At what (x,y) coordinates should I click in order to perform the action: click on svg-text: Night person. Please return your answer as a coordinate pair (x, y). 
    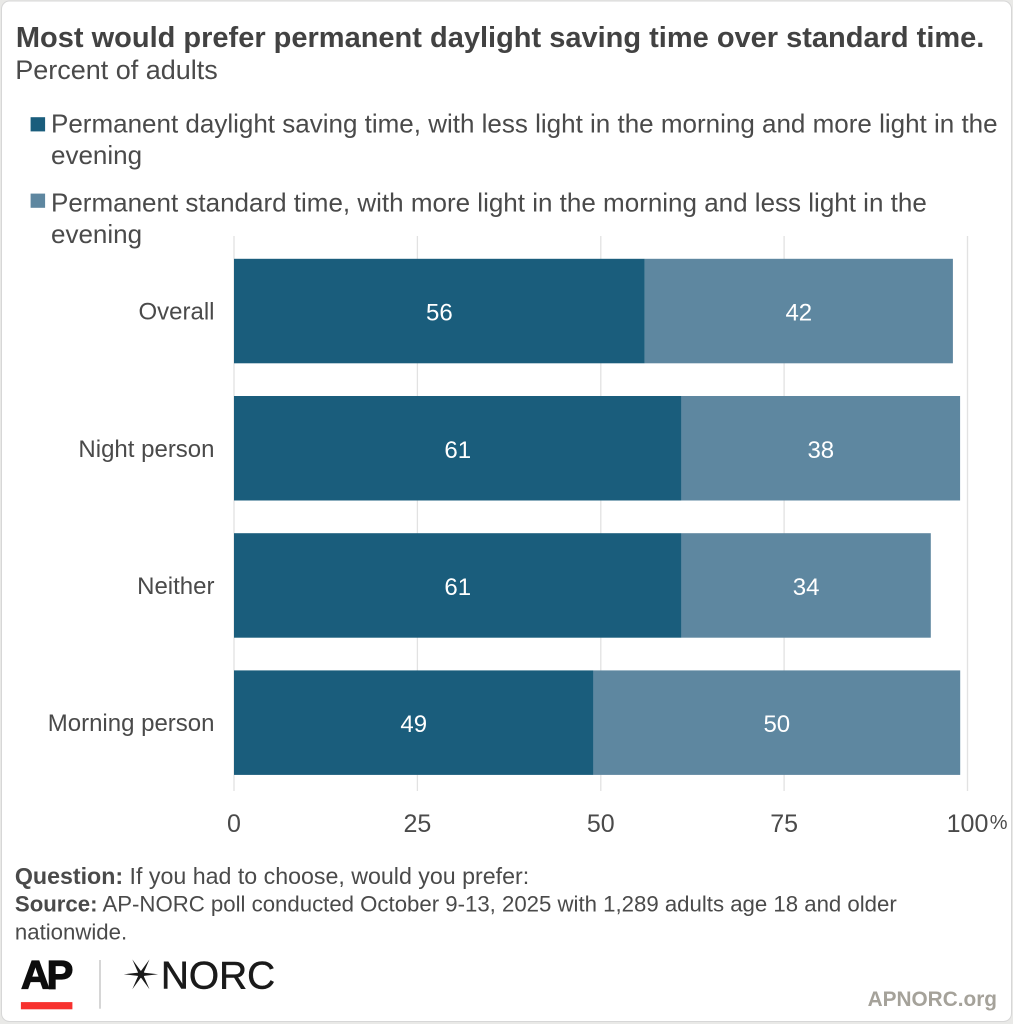
    Looking at the image, I should click on (146, 449).